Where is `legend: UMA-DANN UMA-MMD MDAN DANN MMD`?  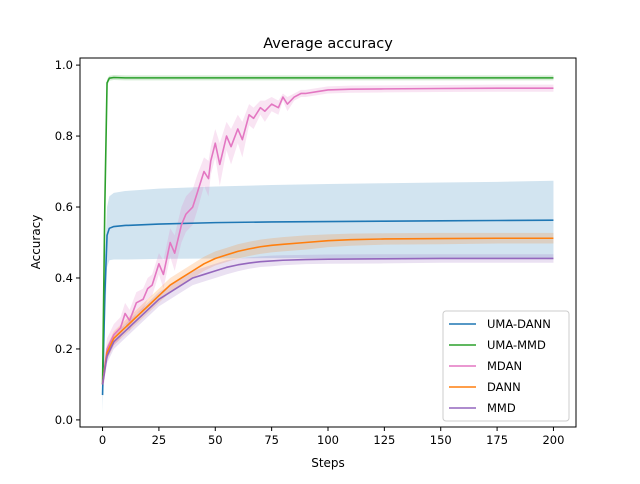
legend: UMA-DANN UMA-MMD MDAN DANN MMD is located at coordinates (506, 366).